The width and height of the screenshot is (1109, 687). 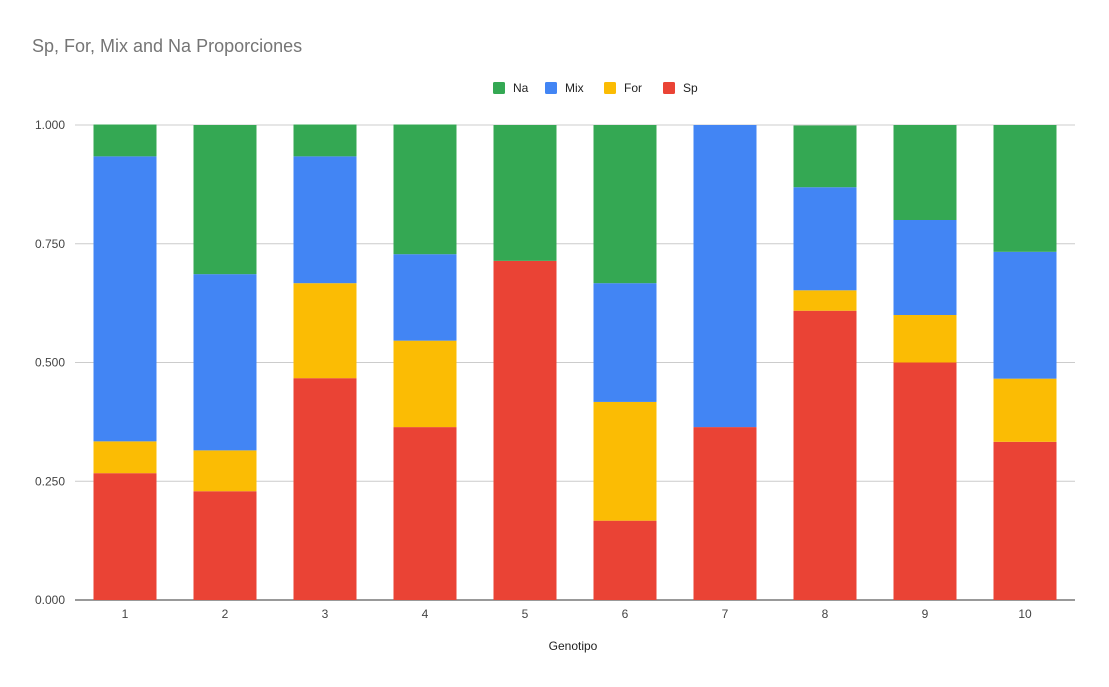 I want to click on y-tick-label: 0.500, so click(x=50, y=363).